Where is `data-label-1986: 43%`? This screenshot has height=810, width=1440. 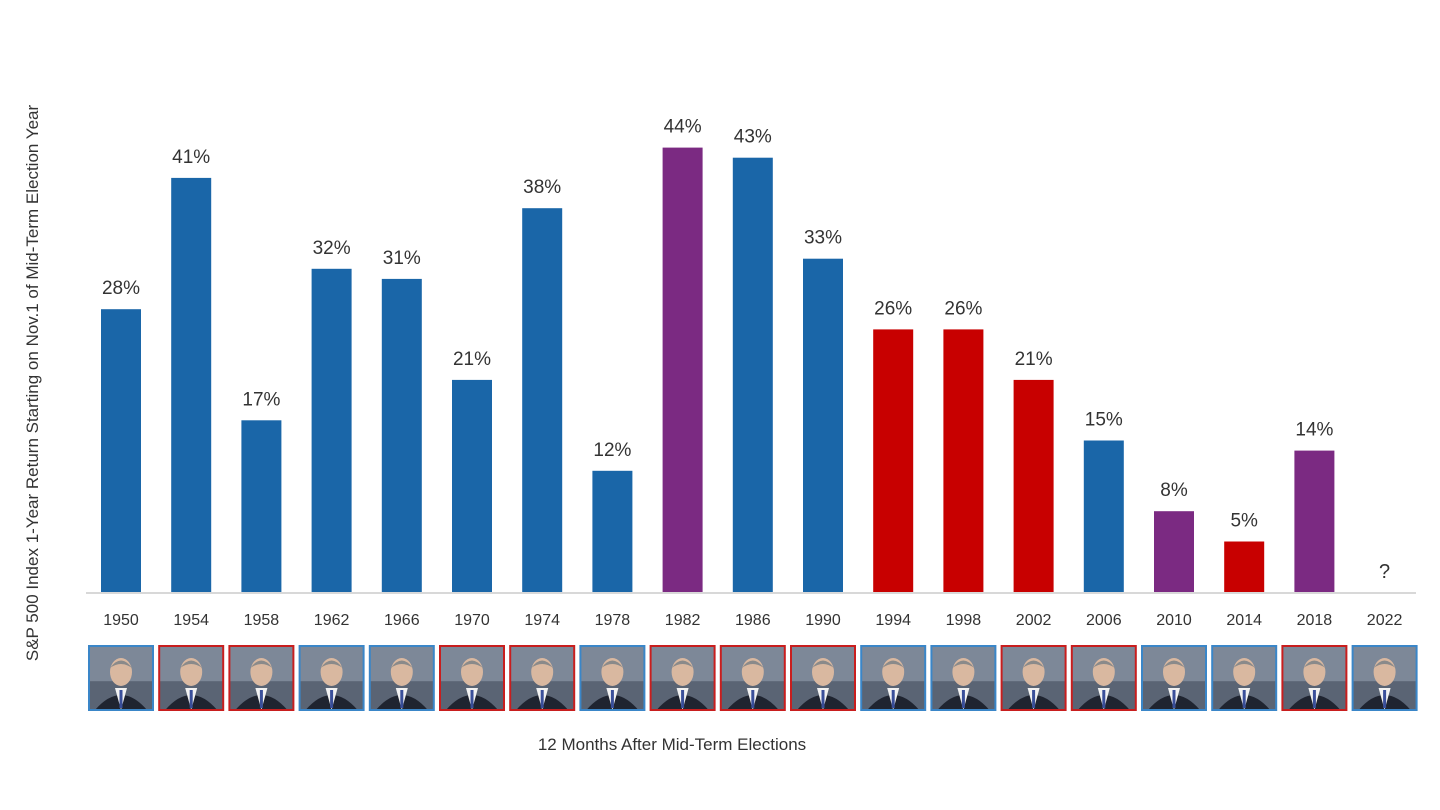 data-label-1986: 43% is located at coordinates (753, 137).